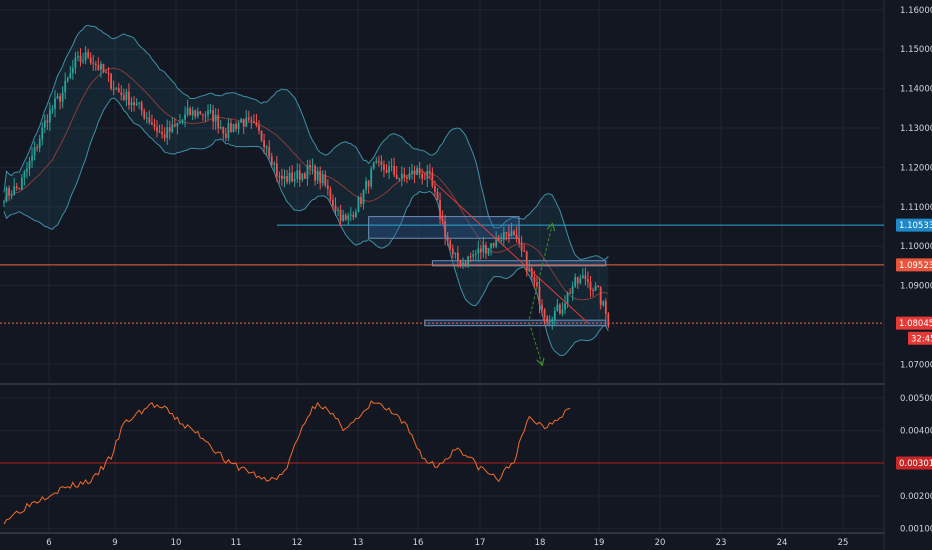 This screenshot has width=932, height=550. Describe the element at coordinates (915, 226) in the screenshot. I see `price-tag-label: 1.10533` at that location.